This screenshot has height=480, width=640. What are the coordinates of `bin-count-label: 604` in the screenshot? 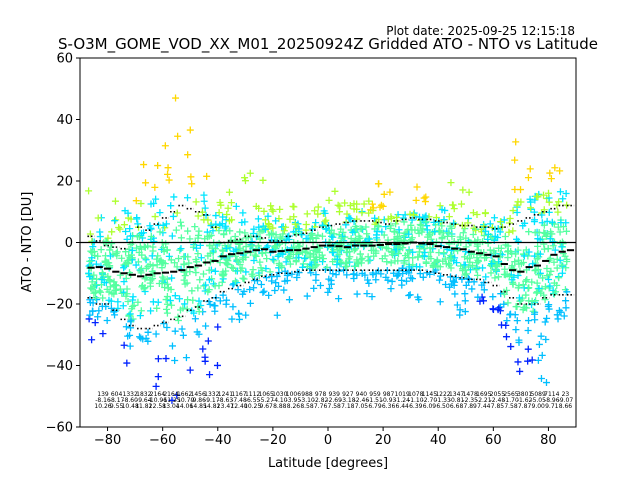 It's located at (117, 394).